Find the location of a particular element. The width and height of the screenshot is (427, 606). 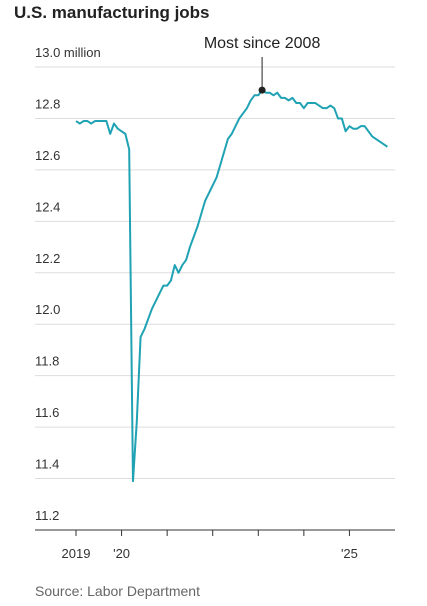

x-tick-label: '20 is located at coordinates (121, 553).